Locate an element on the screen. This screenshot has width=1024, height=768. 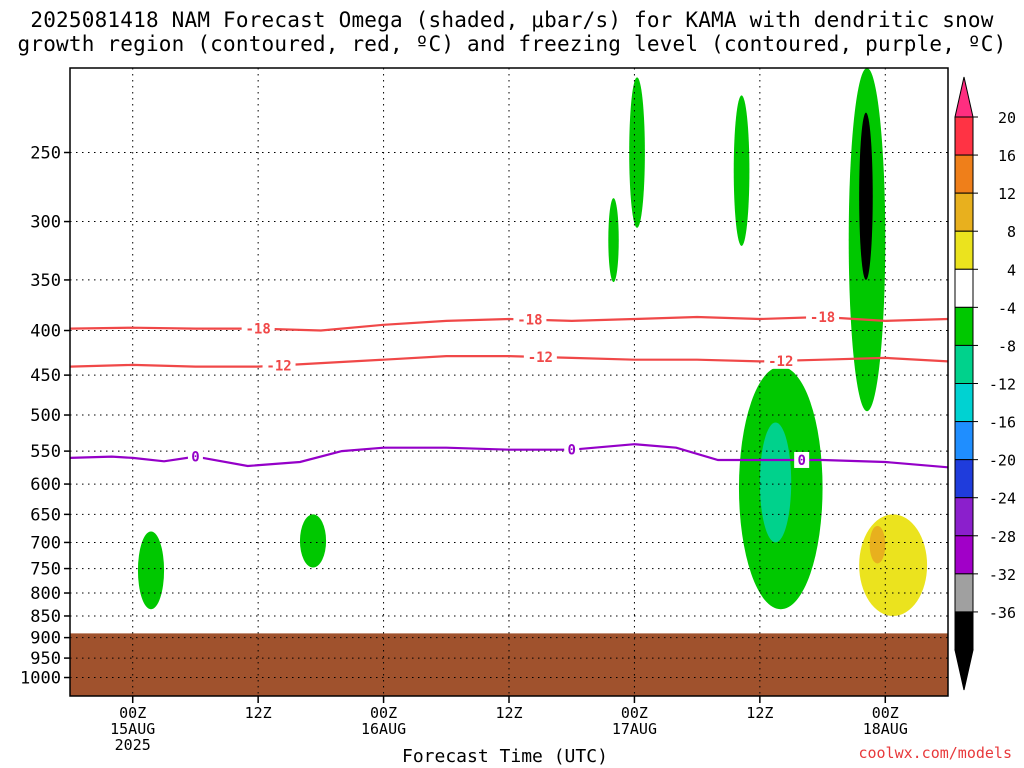
tick-label-x-4-1: 17AUG is located at coordinates (634, 729).